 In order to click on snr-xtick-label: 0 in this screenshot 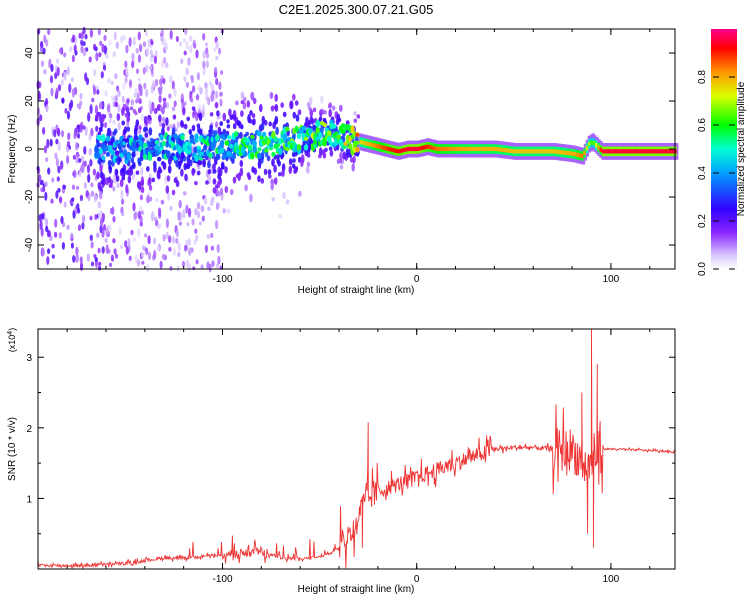, I will do `click(417, 579)`.